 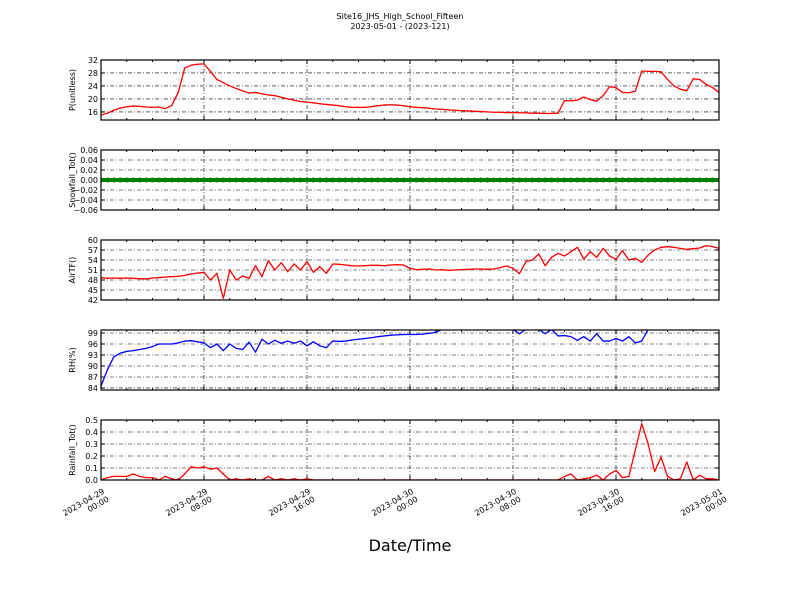 I want to click on x-tick-label: 2023-05-0100:00, so click(x=703, y=506).